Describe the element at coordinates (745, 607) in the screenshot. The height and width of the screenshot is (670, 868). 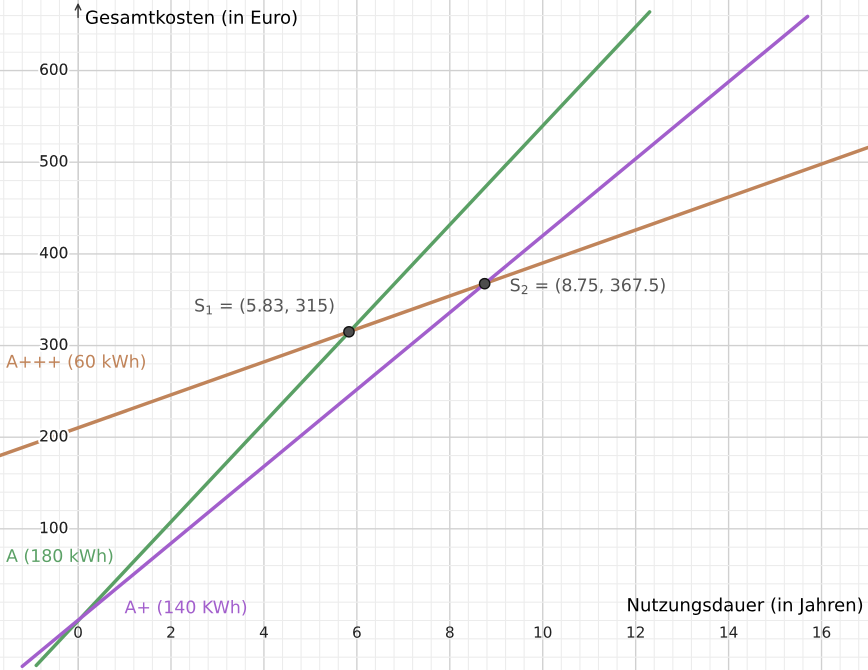
I see `x-axis-title: Nutzungsdauer (in Jahren)` at that location.